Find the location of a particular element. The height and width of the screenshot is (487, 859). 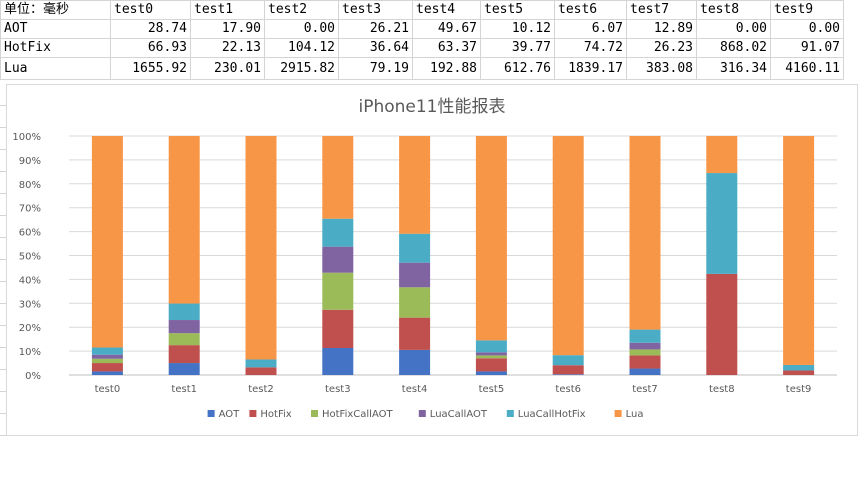

bar-segment-hotfix-test1 is located at coordinates (184, 354).